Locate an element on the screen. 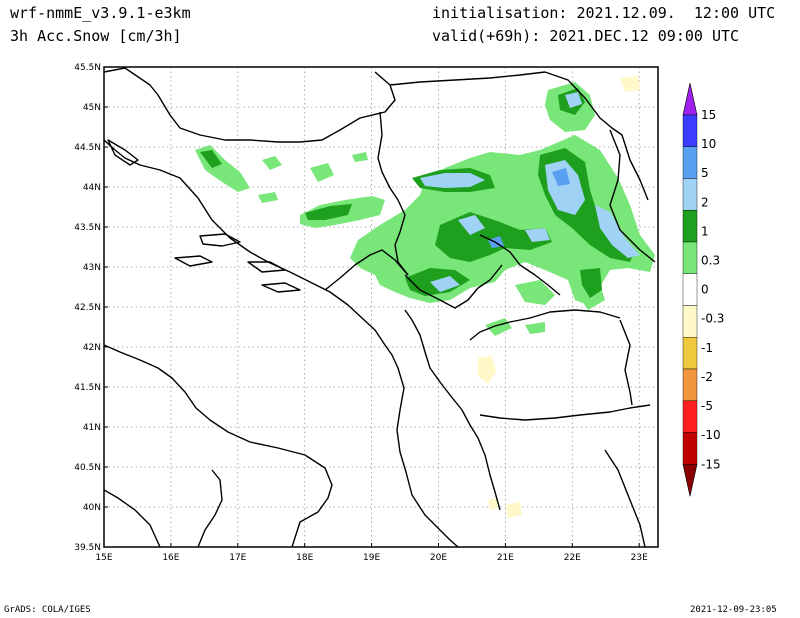 The height and width of the screenshot is (618, 800). island-hvar is located at coordinates (193, 261).